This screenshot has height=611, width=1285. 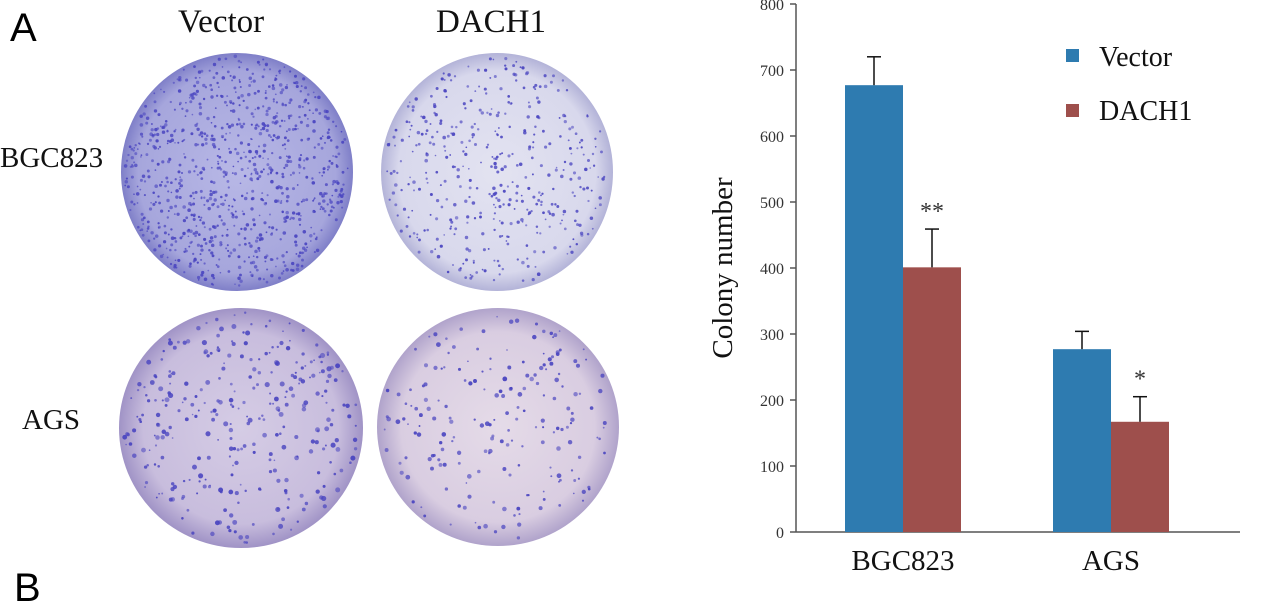 I want to click on significance-annotations: ***, so click(x=1033, y=296).